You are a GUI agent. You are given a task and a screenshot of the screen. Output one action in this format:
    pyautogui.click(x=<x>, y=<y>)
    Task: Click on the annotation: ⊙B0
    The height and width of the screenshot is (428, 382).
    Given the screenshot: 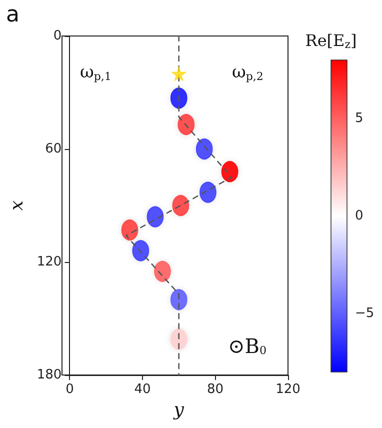 What is the action you would take?
    pyautogui.click(x=247, y=346)
    